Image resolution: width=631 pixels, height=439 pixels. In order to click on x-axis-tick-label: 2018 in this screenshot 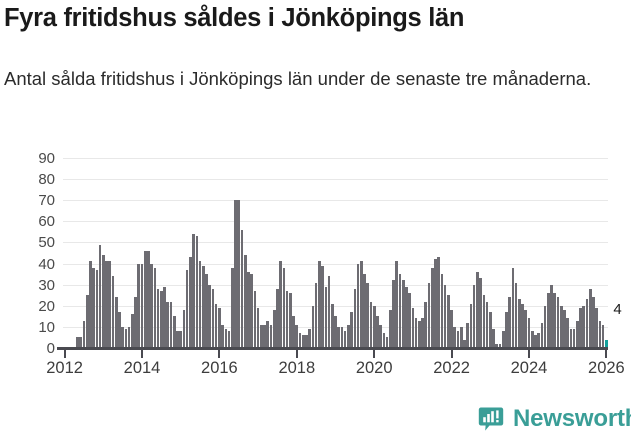, I will do `click(297, 368)`.